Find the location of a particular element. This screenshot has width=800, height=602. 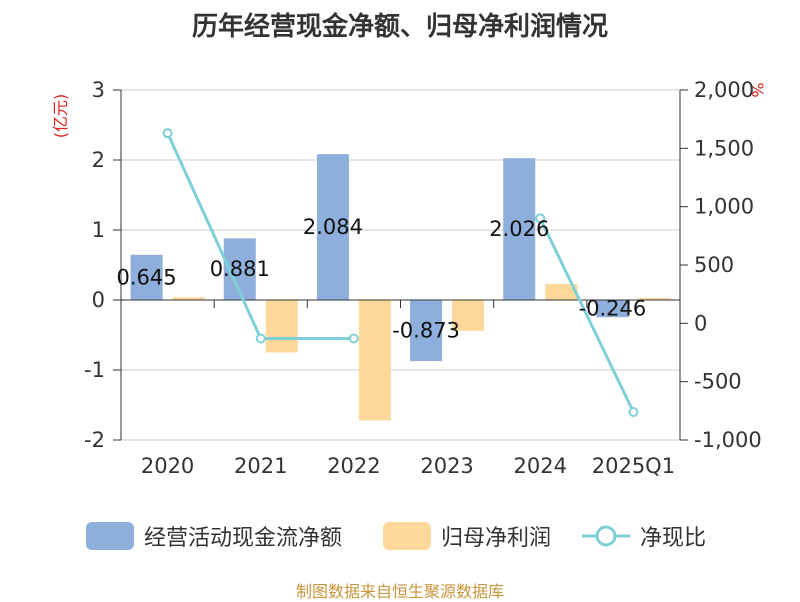

cash-flow-data-label: -0.873 is located at coordinates (426, 331).